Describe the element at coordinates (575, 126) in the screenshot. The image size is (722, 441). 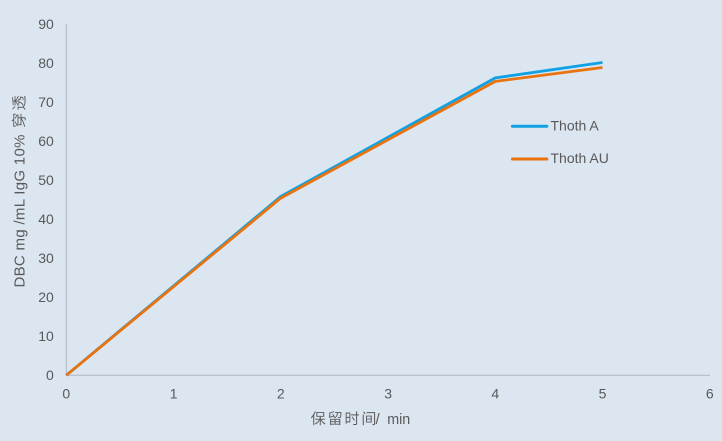
I see `svg-text: Thoth A` at that location.